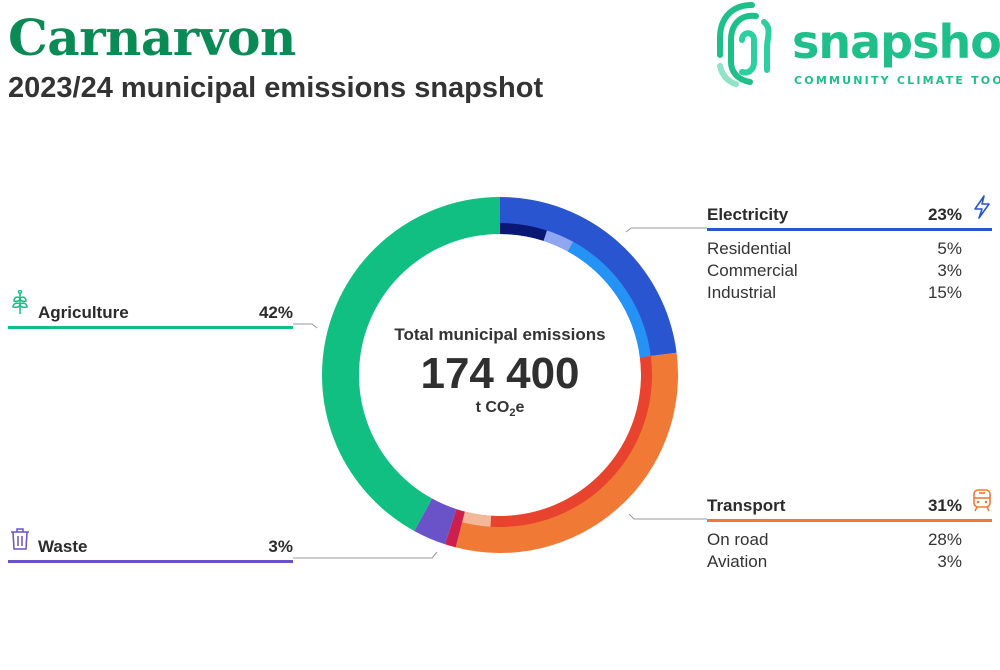  Describe the element at coordinates (897, 80) in the screenshot. I see `logo-tagline: COMMUNITY CLIMATE TOOL` at that location.